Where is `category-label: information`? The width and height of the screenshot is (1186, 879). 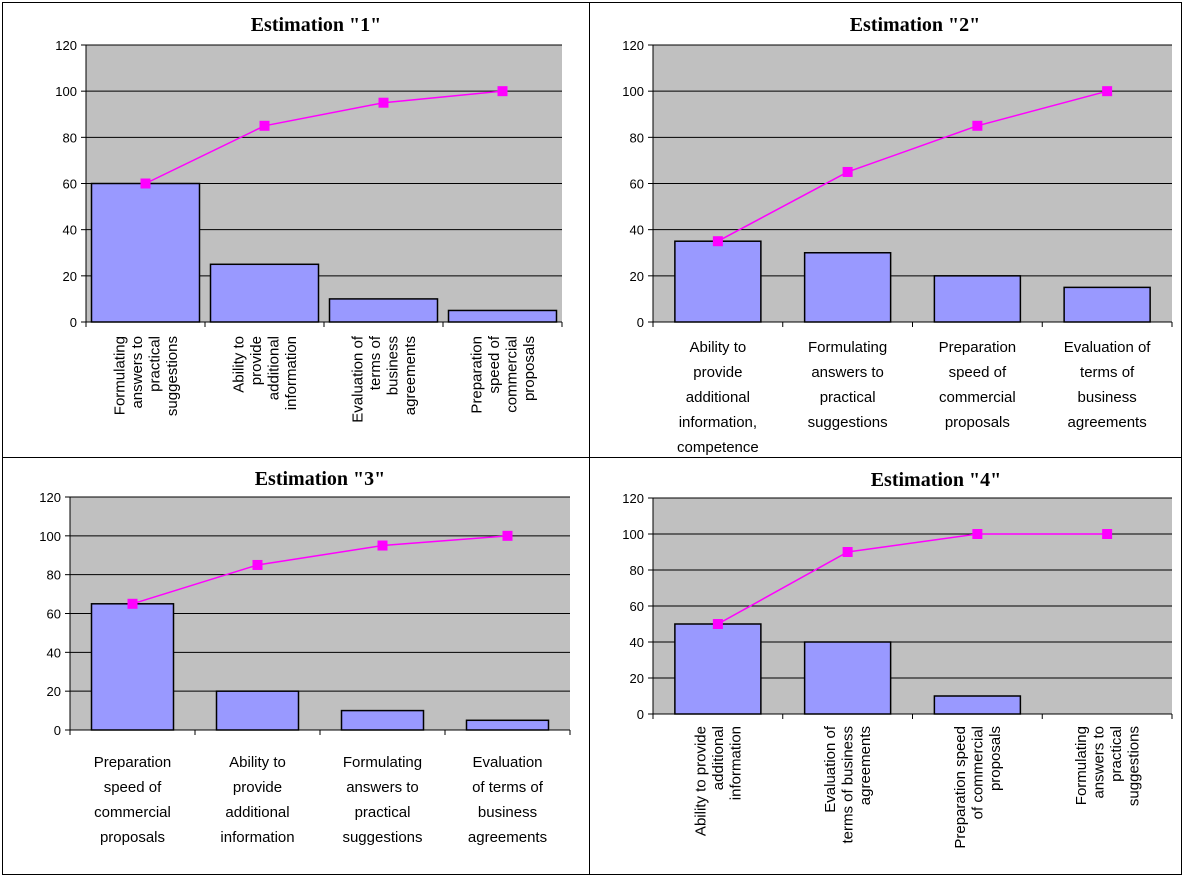 category-label: information is located at coordinates (257, 837).